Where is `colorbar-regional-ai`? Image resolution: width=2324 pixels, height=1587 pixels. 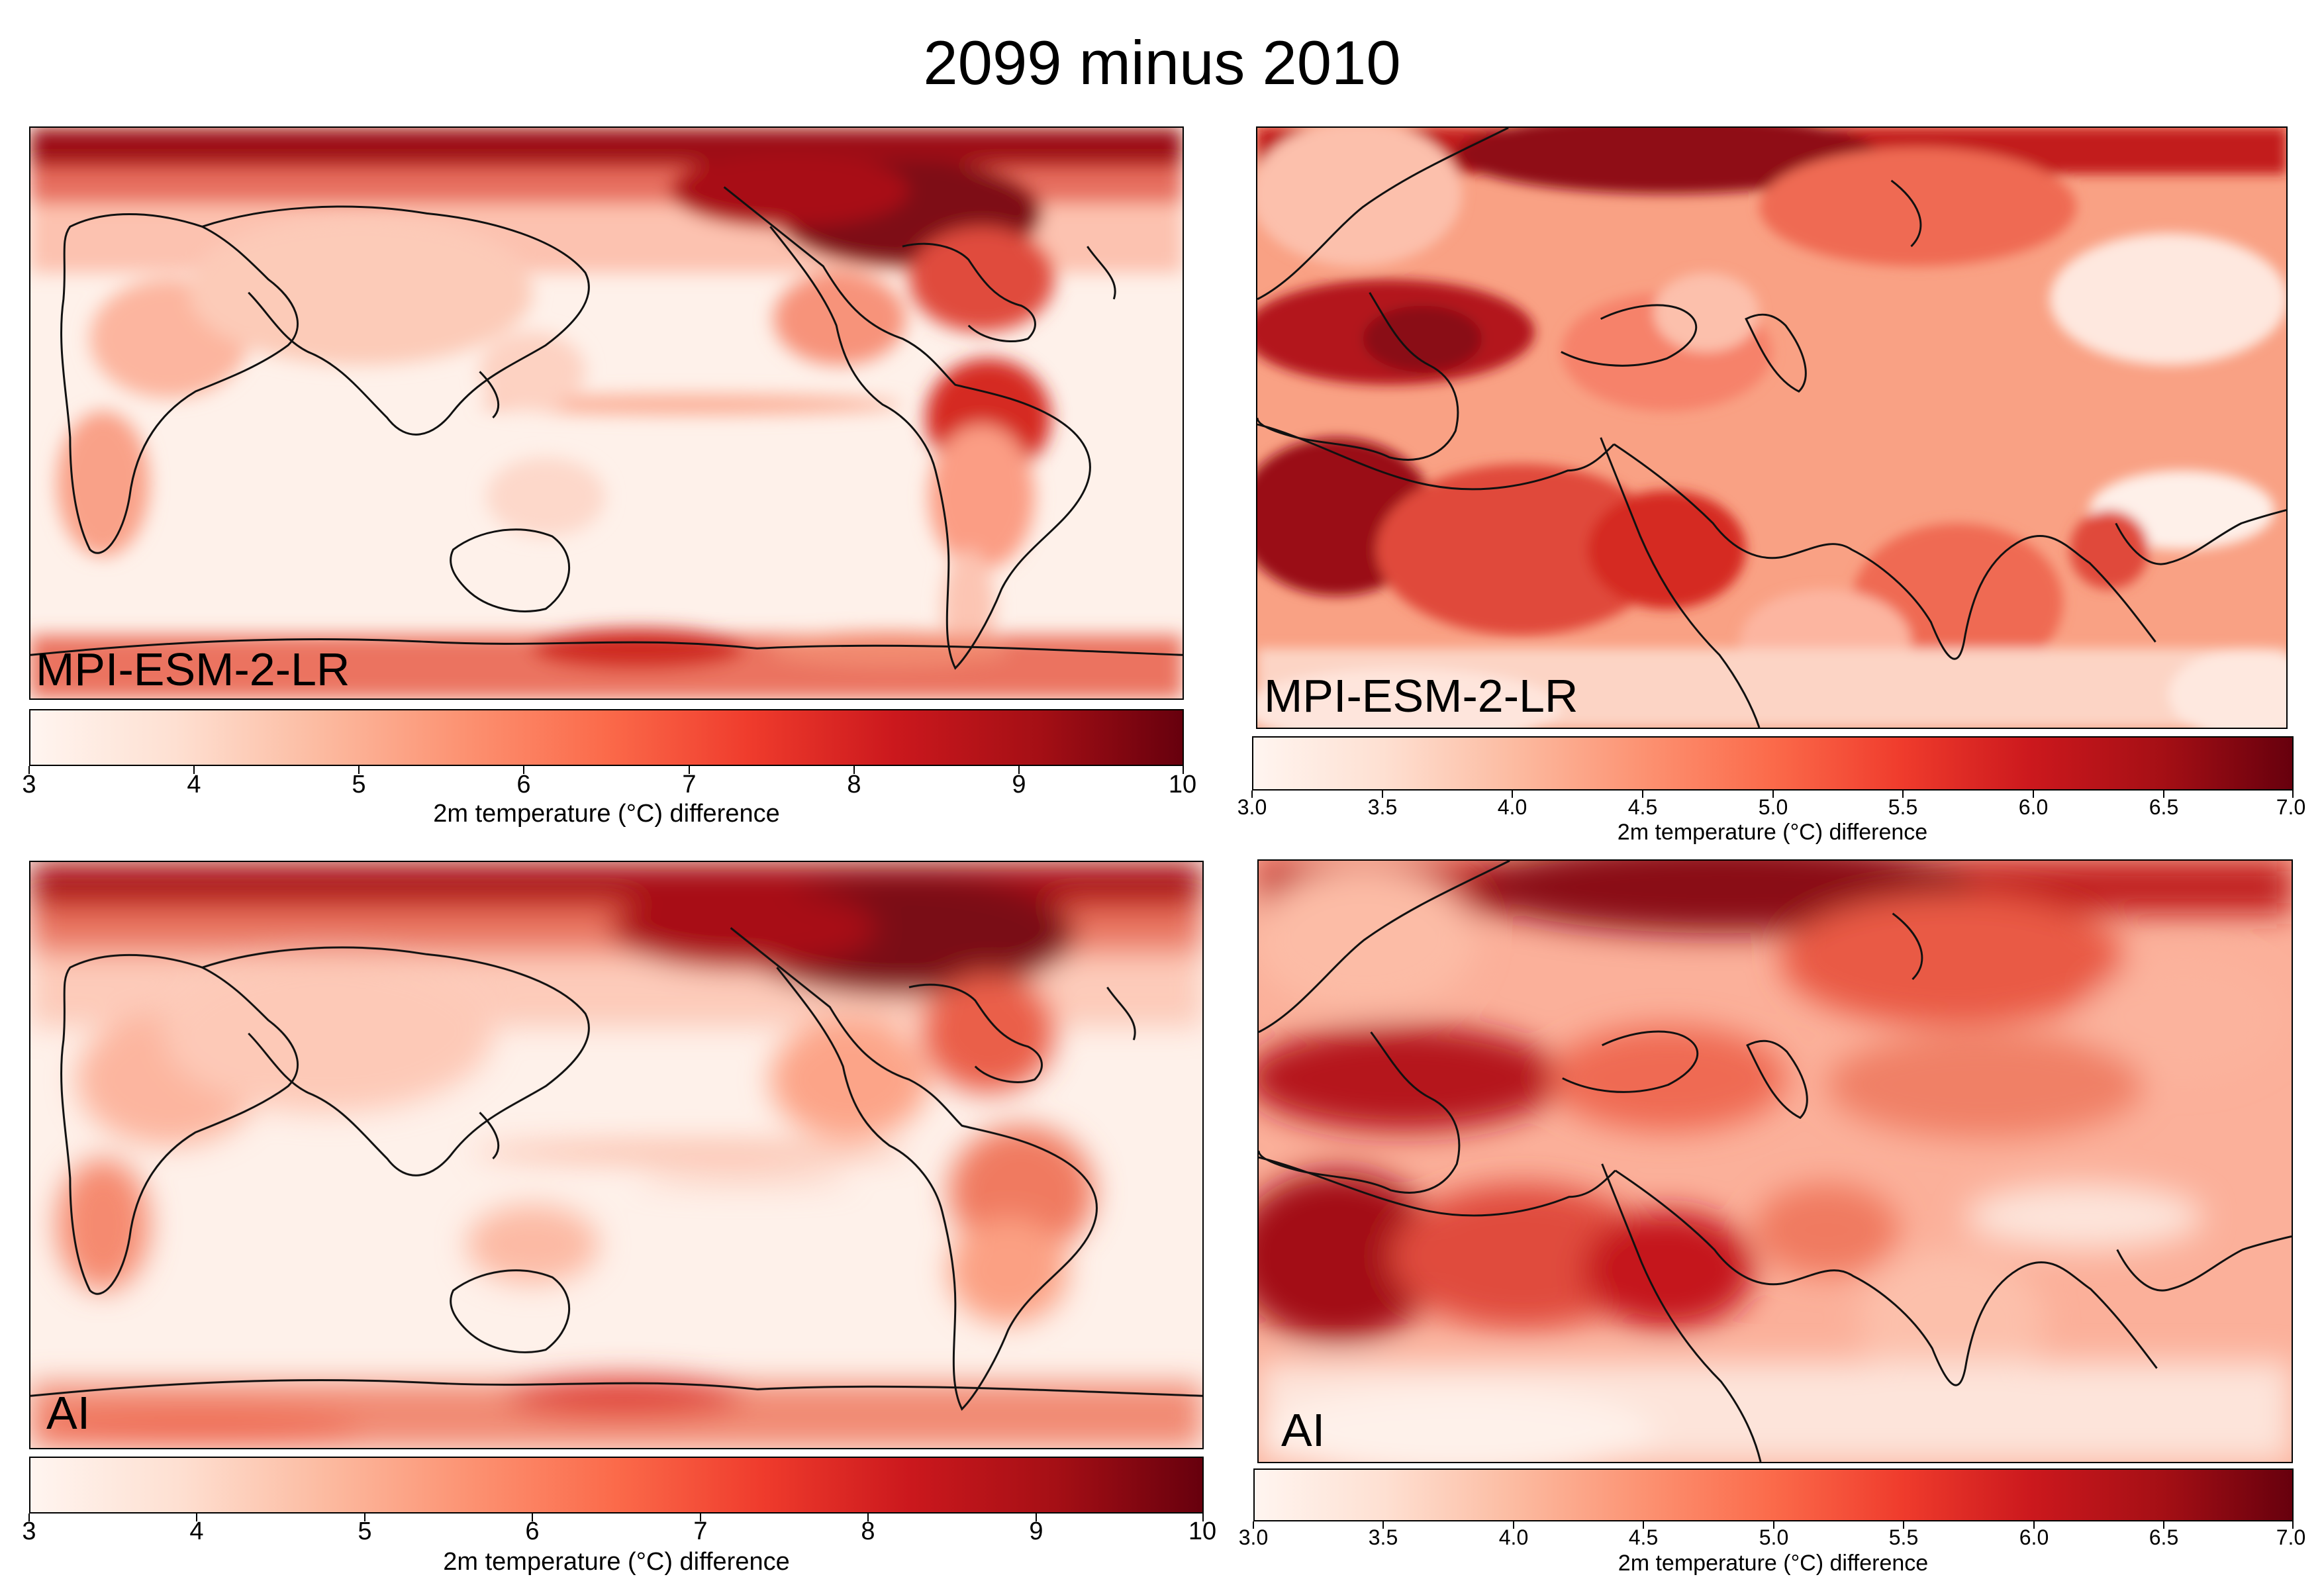 colorbar-regional-ai is located at coordinates (1773, 1494).